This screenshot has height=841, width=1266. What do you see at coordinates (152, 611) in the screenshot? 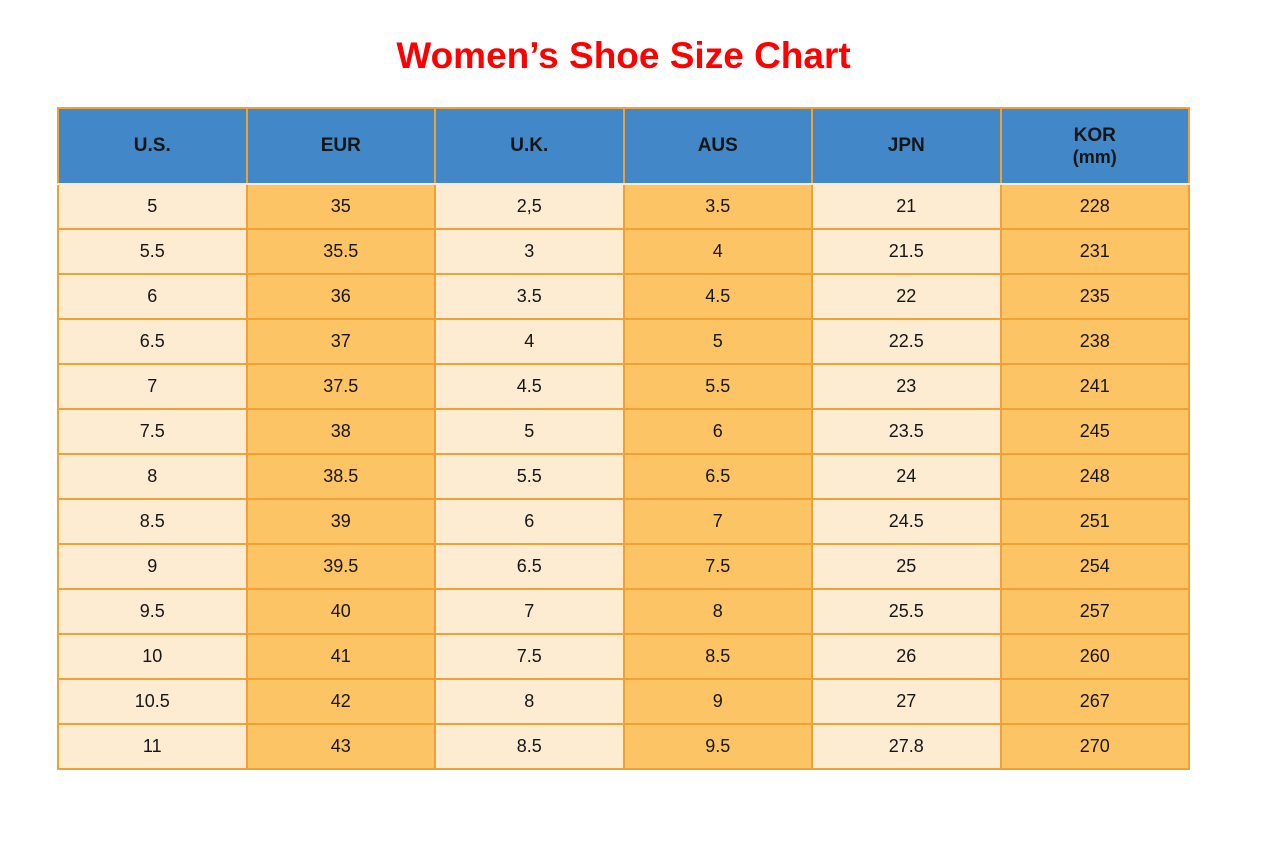
I see `cell-us: 9.5` at bounding box center [152, 611].